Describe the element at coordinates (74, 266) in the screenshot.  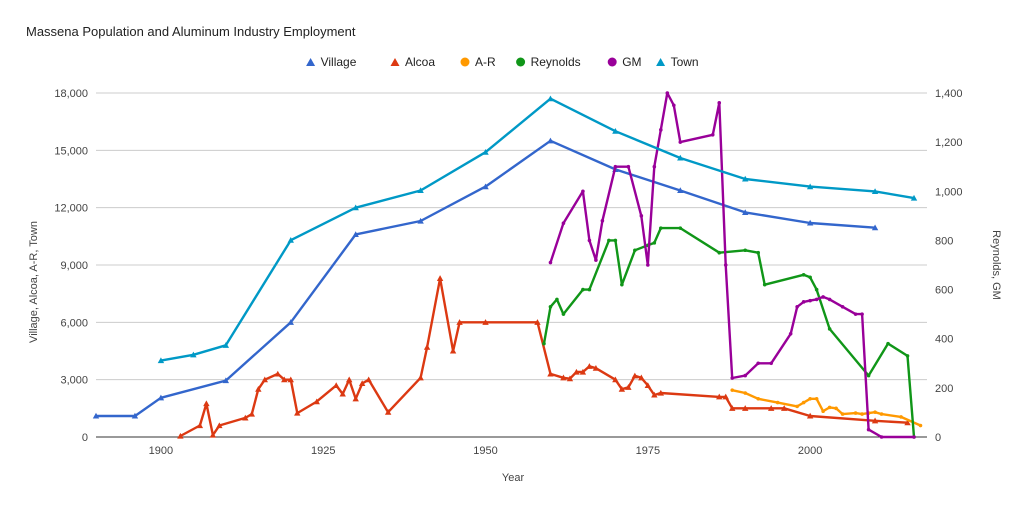
I see `y-left-tick-label: 9,000` at that location.